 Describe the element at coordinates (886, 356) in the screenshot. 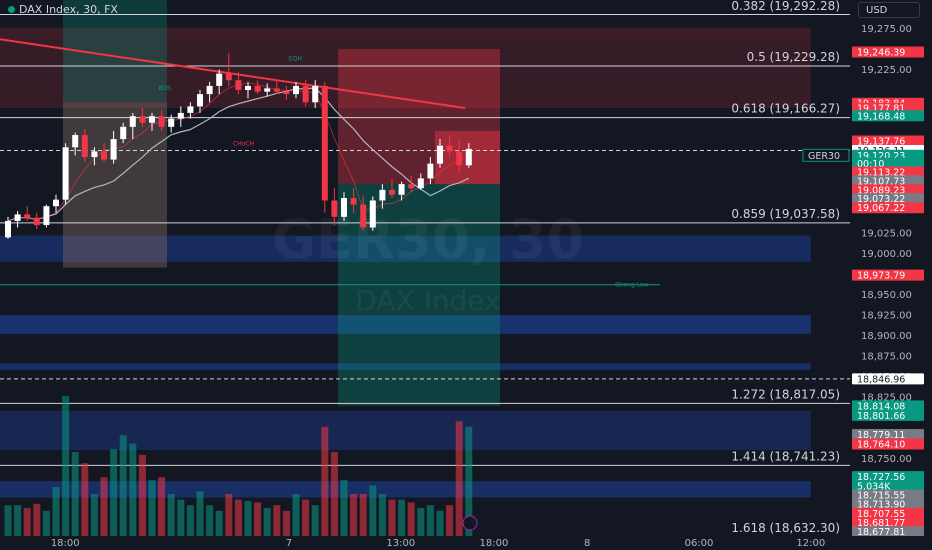

I see `y-tick-label: 18,875.00` at that location.